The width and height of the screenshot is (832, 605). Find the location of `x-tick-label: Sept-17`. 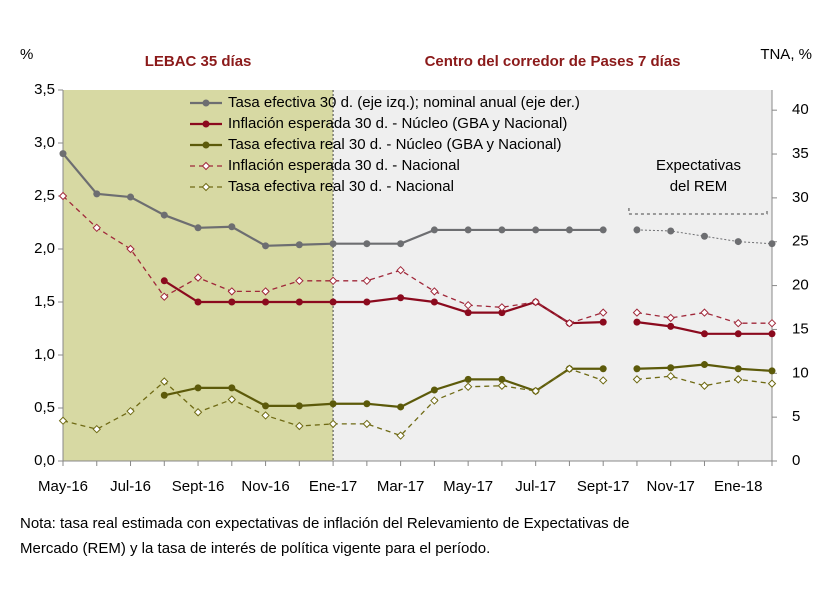

x-tick-label: Sept-17 is located at coordinates (603, 486).